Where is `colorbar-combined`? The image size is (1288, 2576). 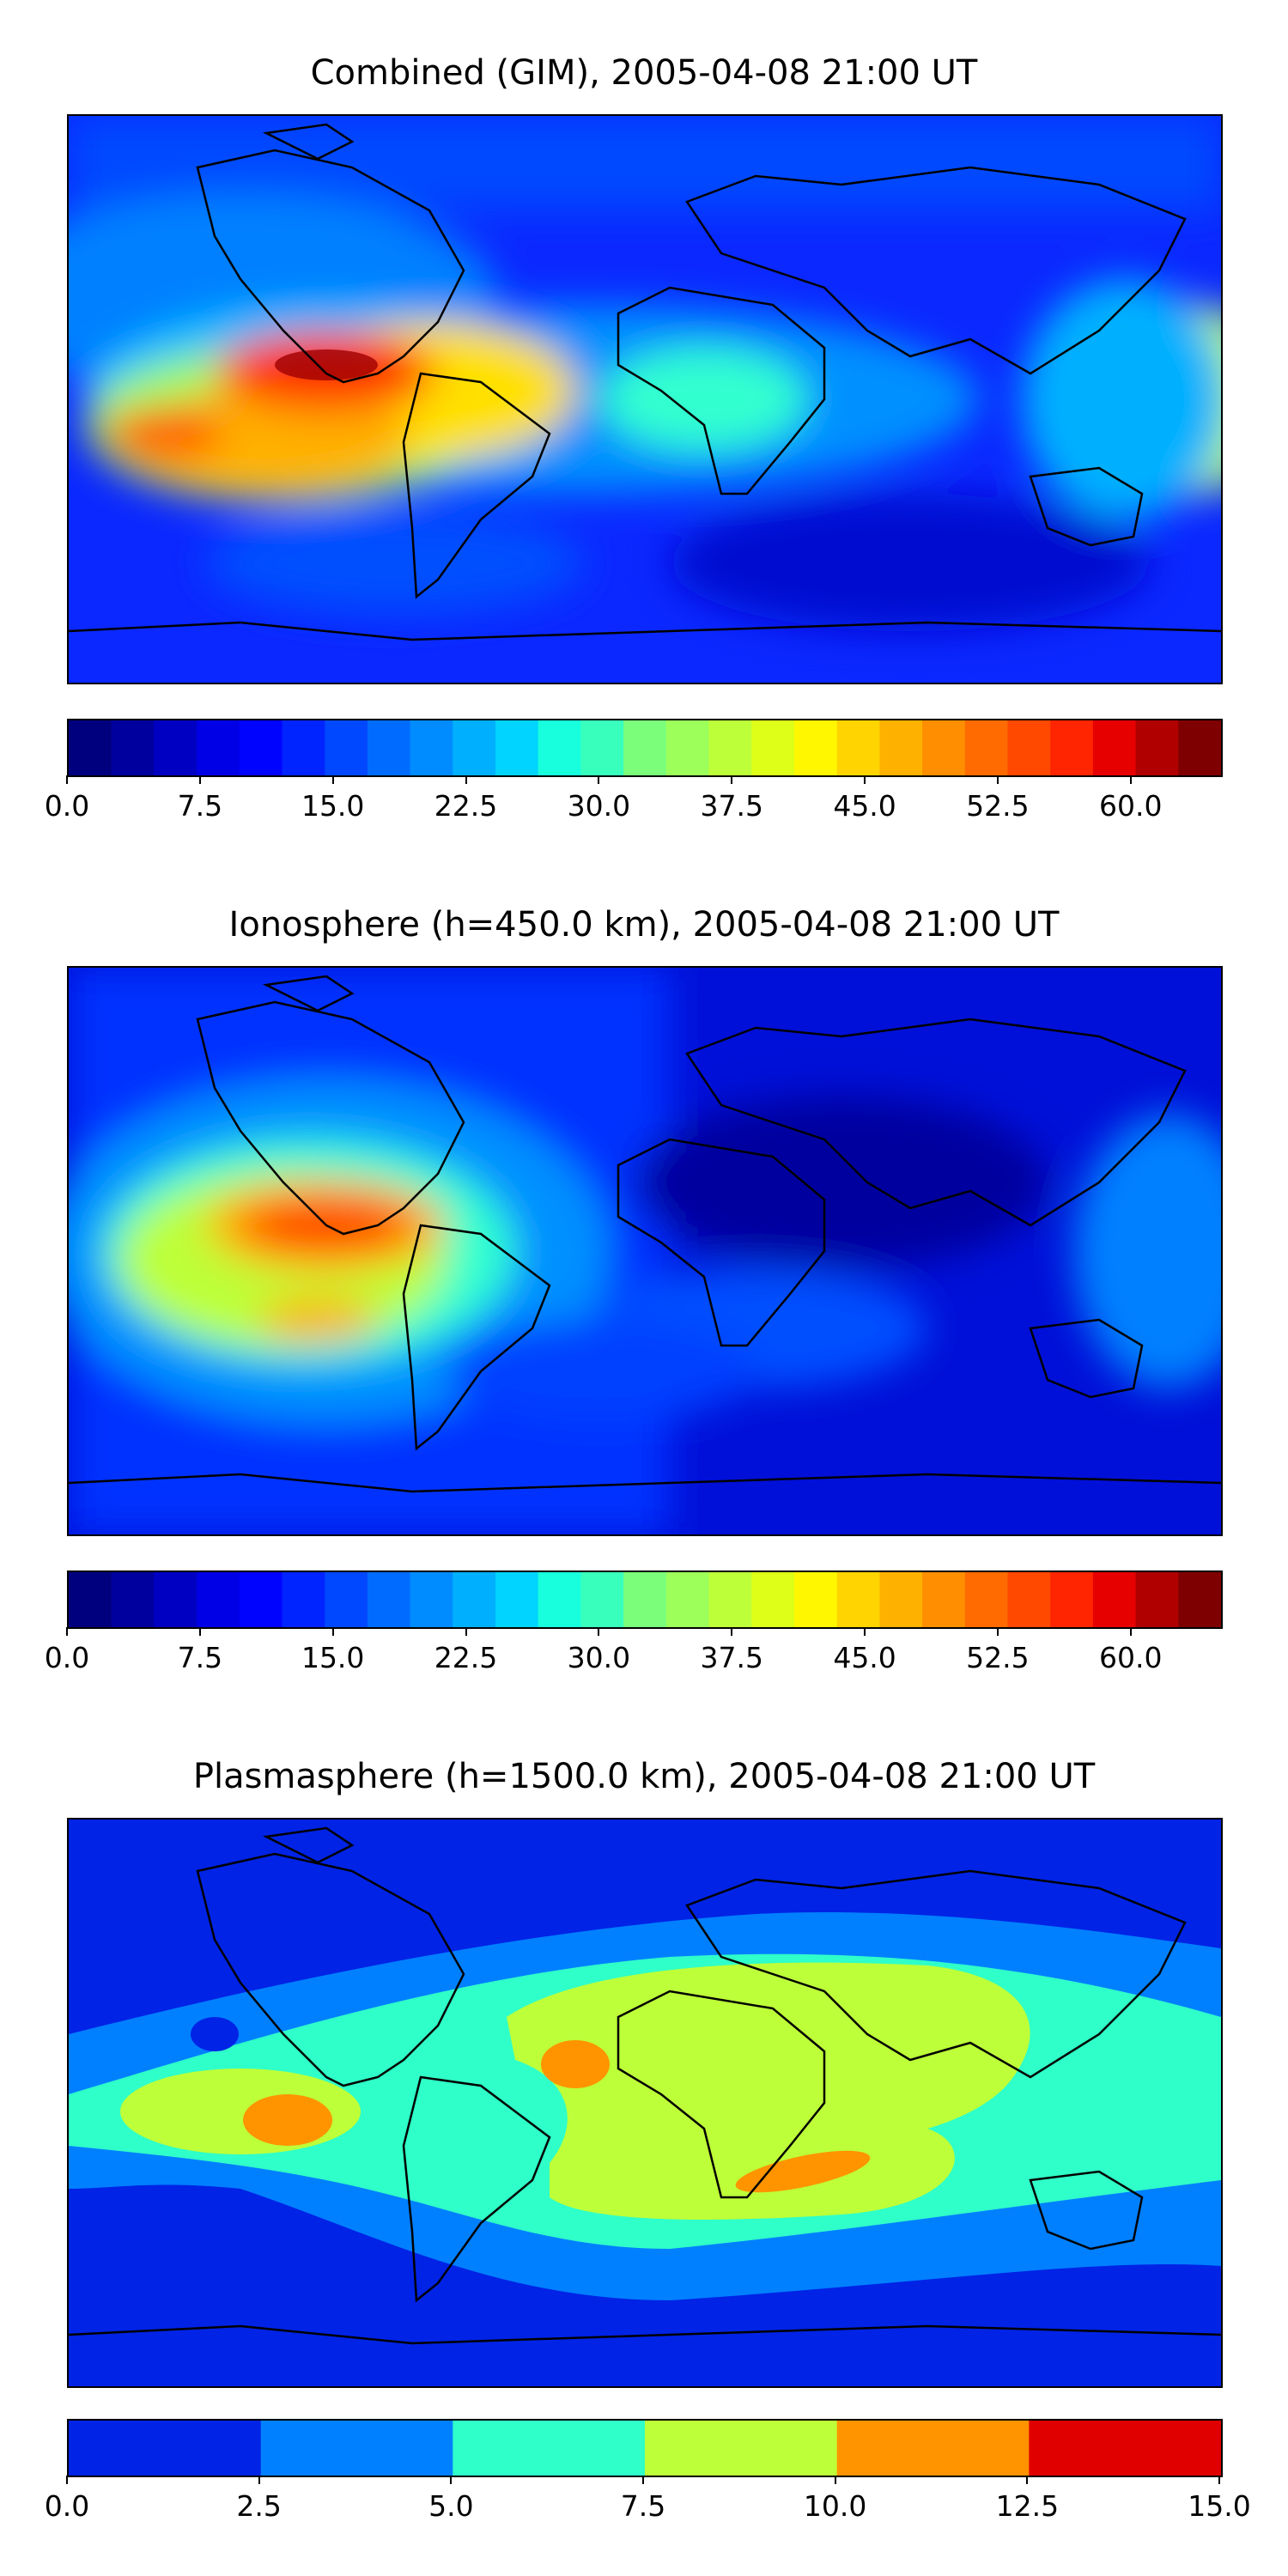 colorbar-combined is located at coordinates (645, 748).